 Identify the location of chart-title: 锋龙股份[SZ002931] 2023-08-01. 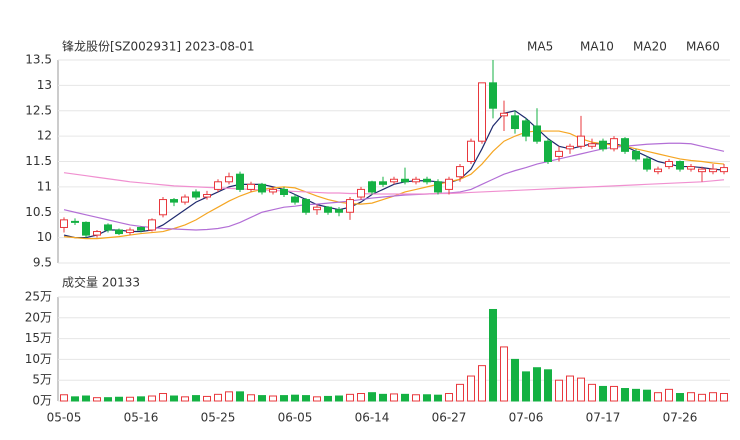
(158, 47).